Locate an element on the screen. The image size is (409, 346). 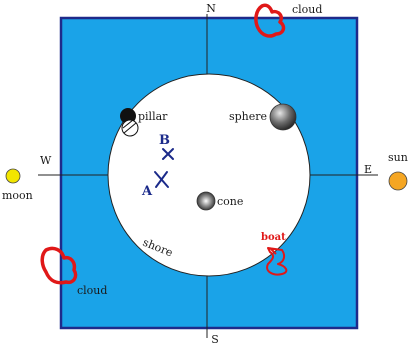
mark-b-label: B is located at coordinates (164, 140).